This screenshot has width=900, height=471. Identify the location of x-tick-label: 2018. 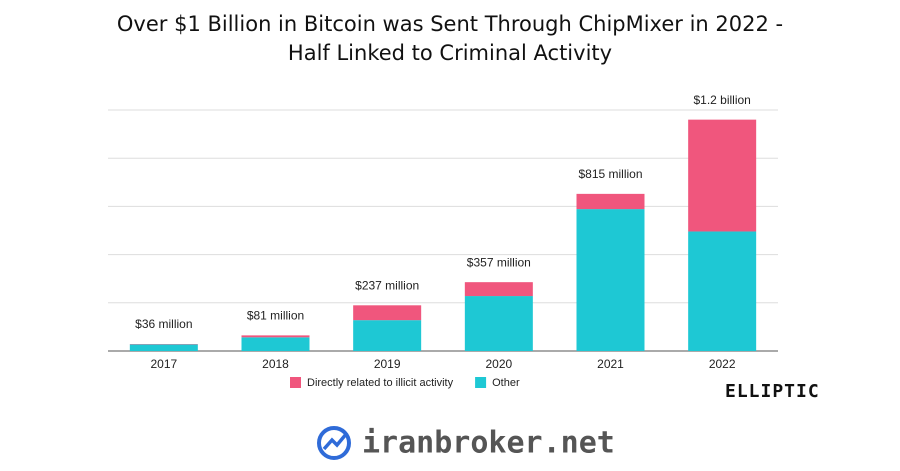
(275, 364).